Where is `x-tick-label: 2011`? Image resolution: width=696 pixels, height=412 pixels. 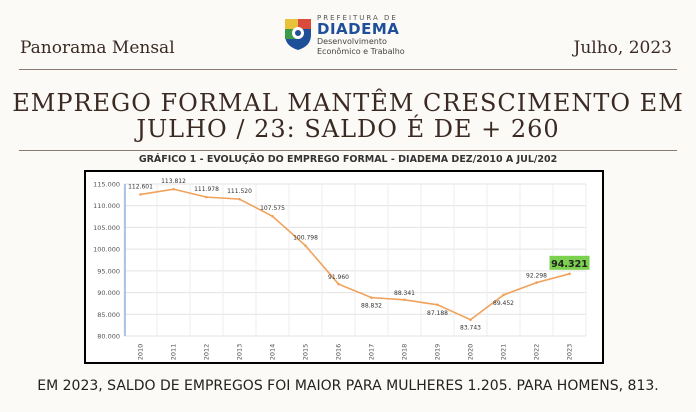
x-tick-label: 2011 is located at coordinates (174, 352).